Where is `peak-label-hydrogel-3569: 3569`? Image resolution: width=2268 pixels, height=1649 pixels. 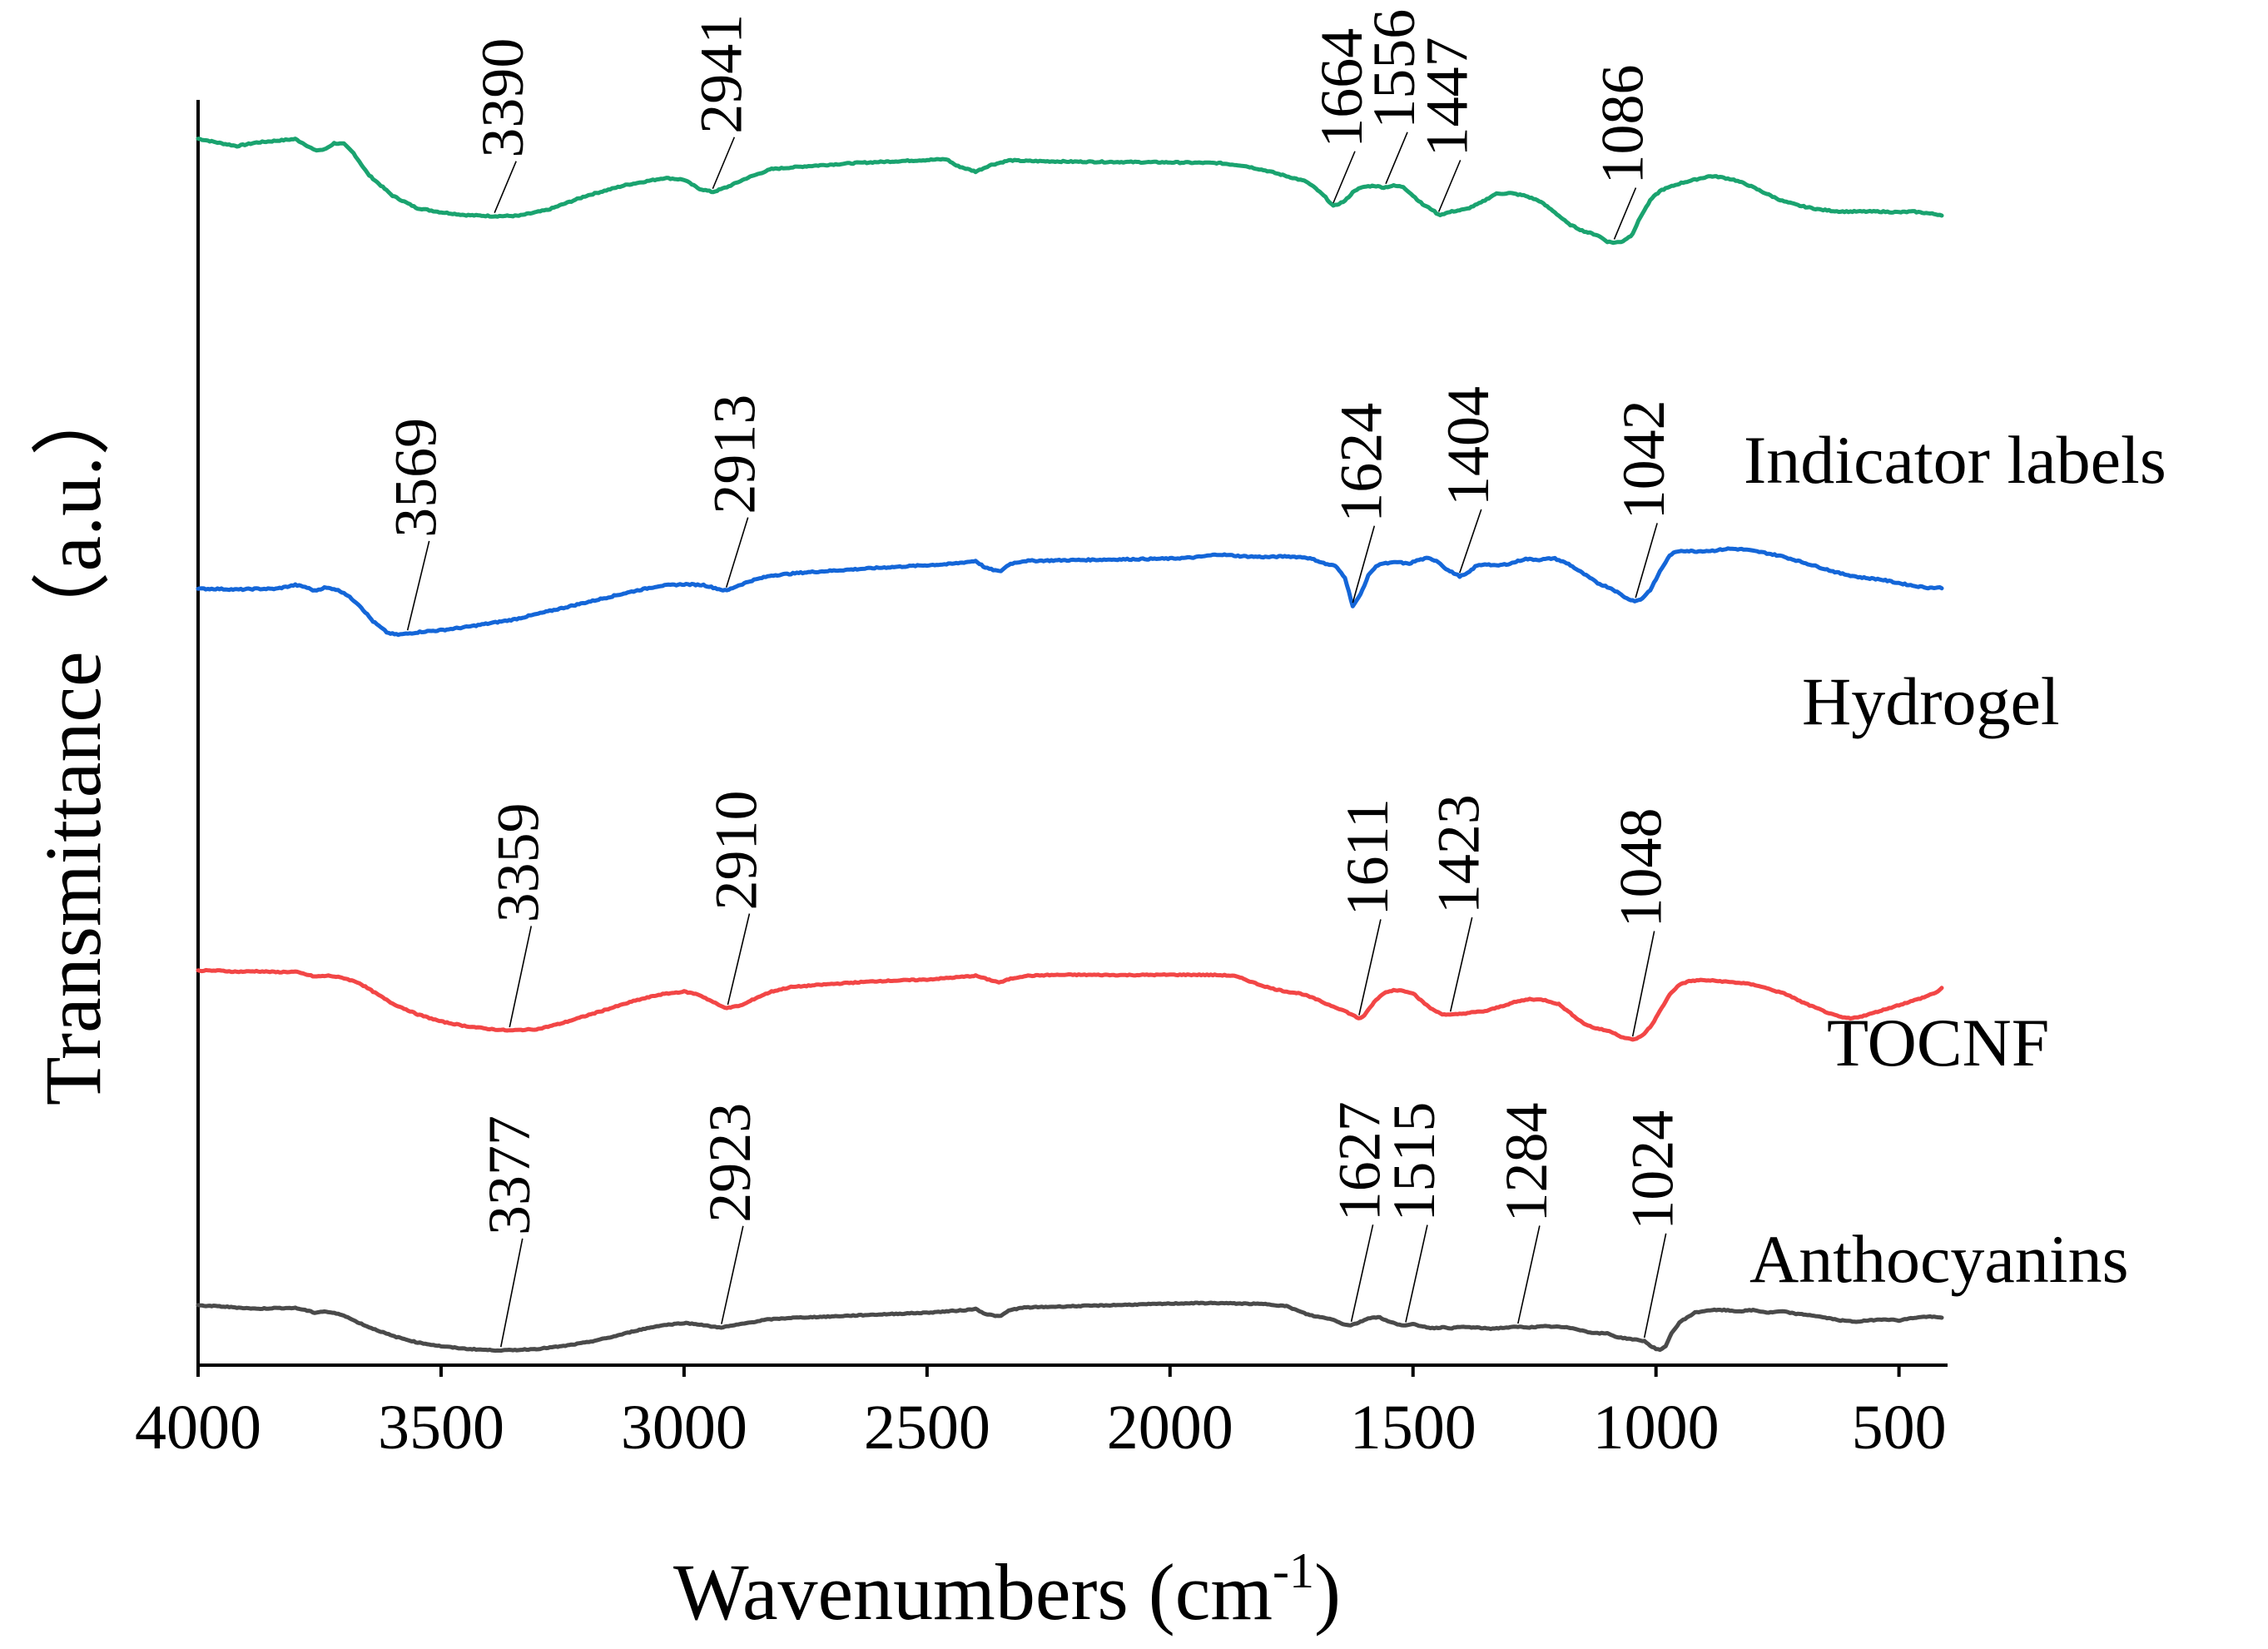
peak-label-hydrogel-3569: 3569 is located at coordinates (416, 478).